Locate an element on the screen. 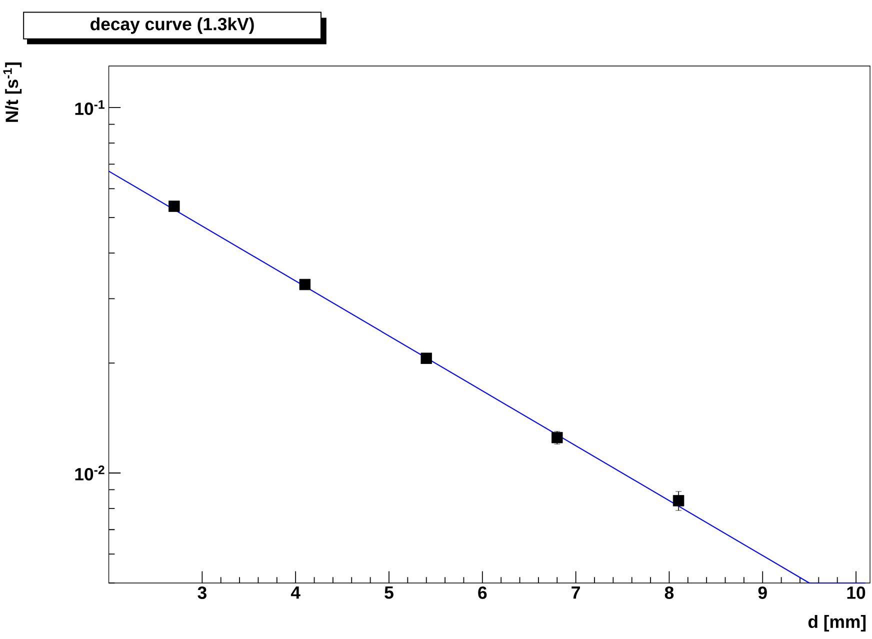 This screenshot has width=872, height=639. y-tick-label: 10$^{-1}$ is located at coordinates (89, 107).